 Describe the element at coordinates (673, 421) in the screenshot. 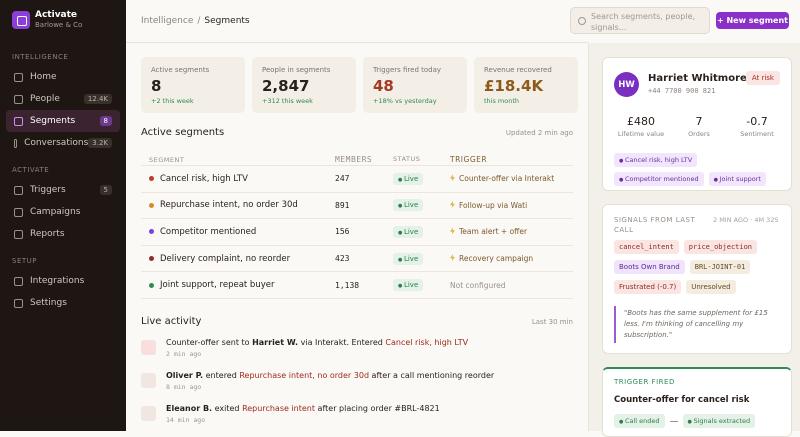

I see `arrow` at that location.